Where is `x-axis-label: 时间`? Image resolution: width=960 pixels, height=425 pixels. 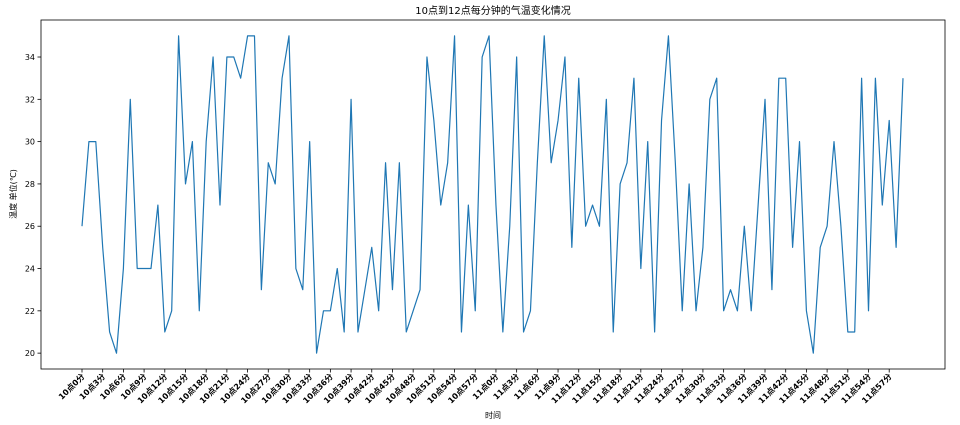 x-axis-label: 时间 is located at coordinates (493, 415).